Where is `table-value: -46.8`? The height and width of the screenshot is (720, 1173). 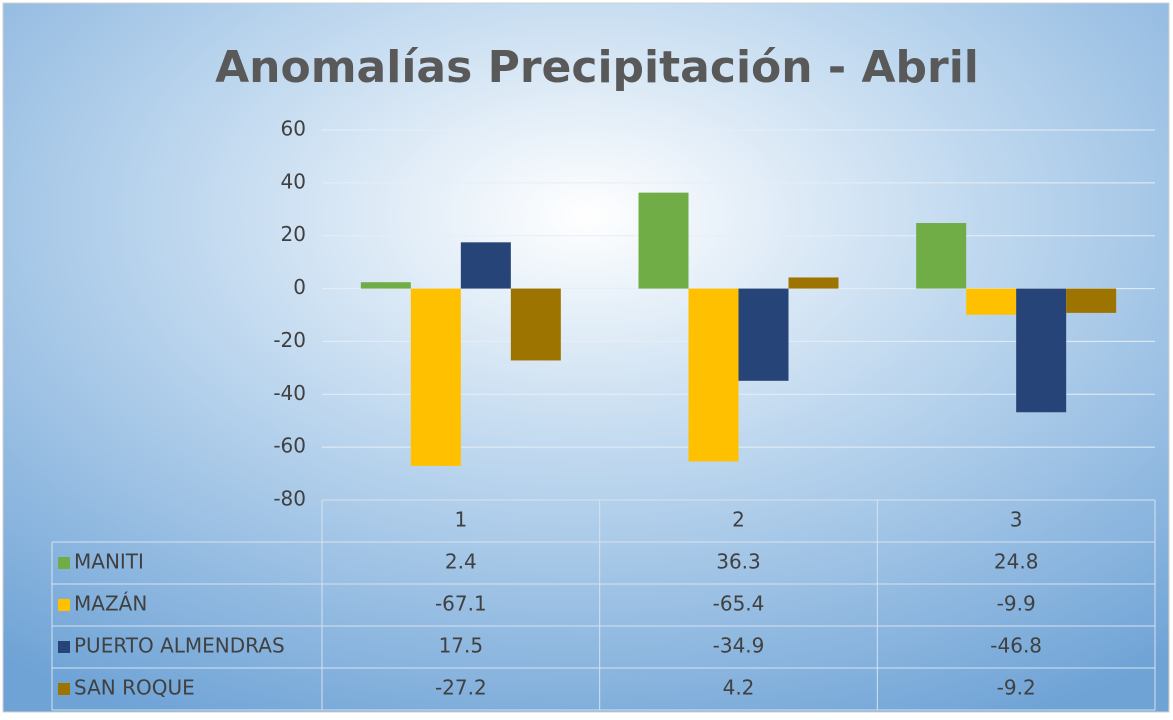 table-value: -46.8 is located at coordinates (1016, 646).